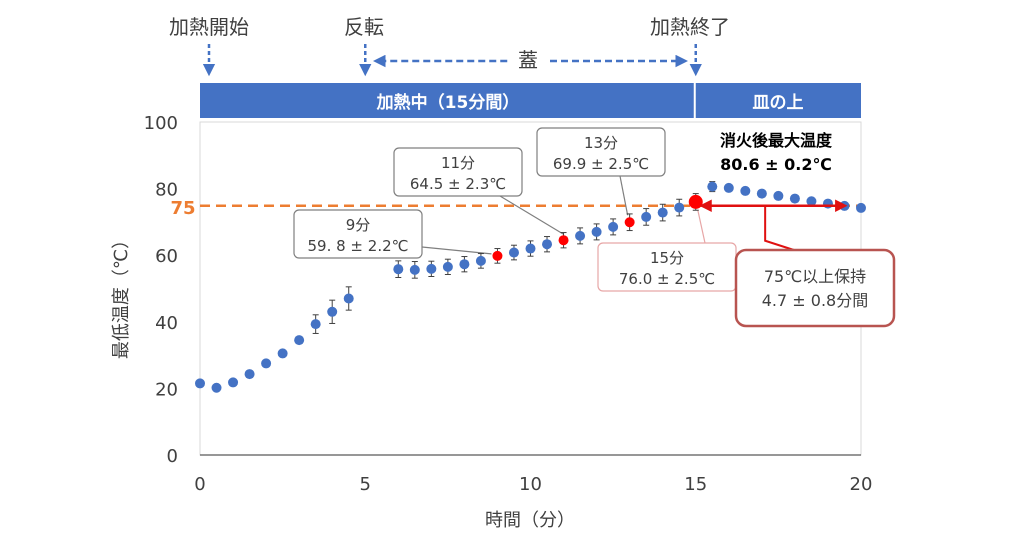 Image resolution: width=1024 pixels, height=538 pixels. I want to click on phase-label-plate: 皿の上, so click(778, 103).